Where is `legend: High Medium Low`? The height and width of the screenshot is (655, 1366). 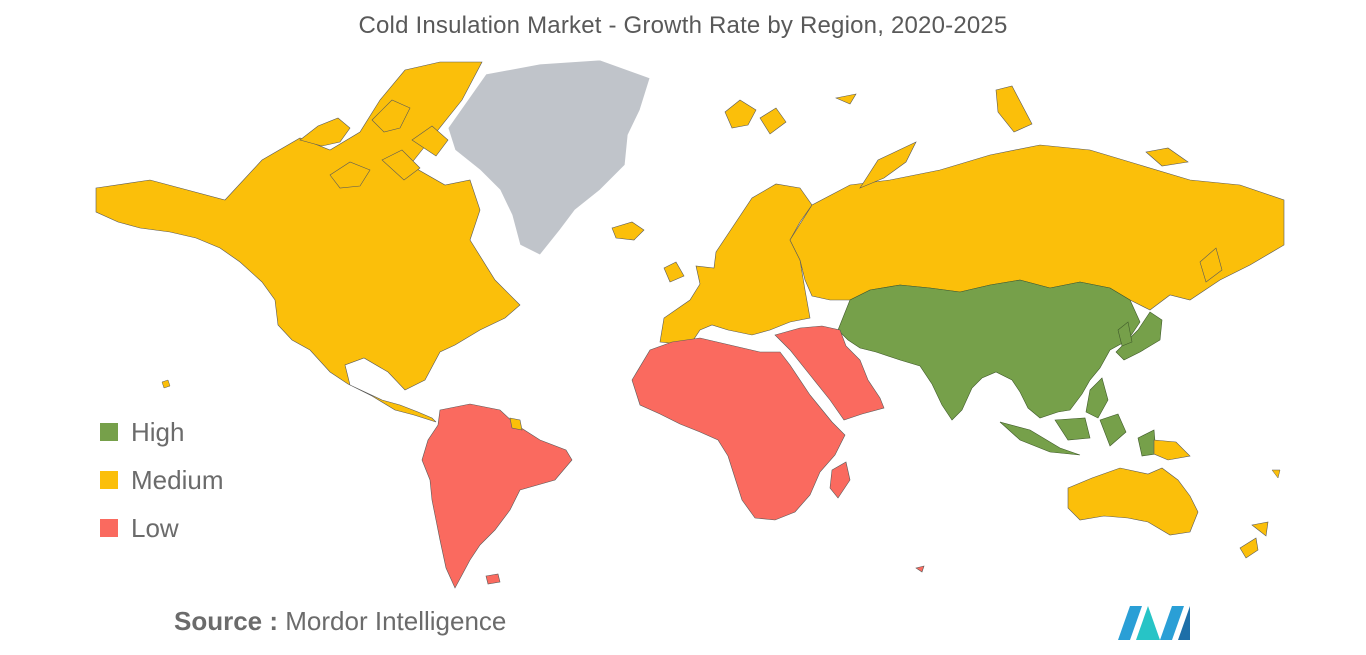 legend: High Medium Low is located at coordinates (161, 480).